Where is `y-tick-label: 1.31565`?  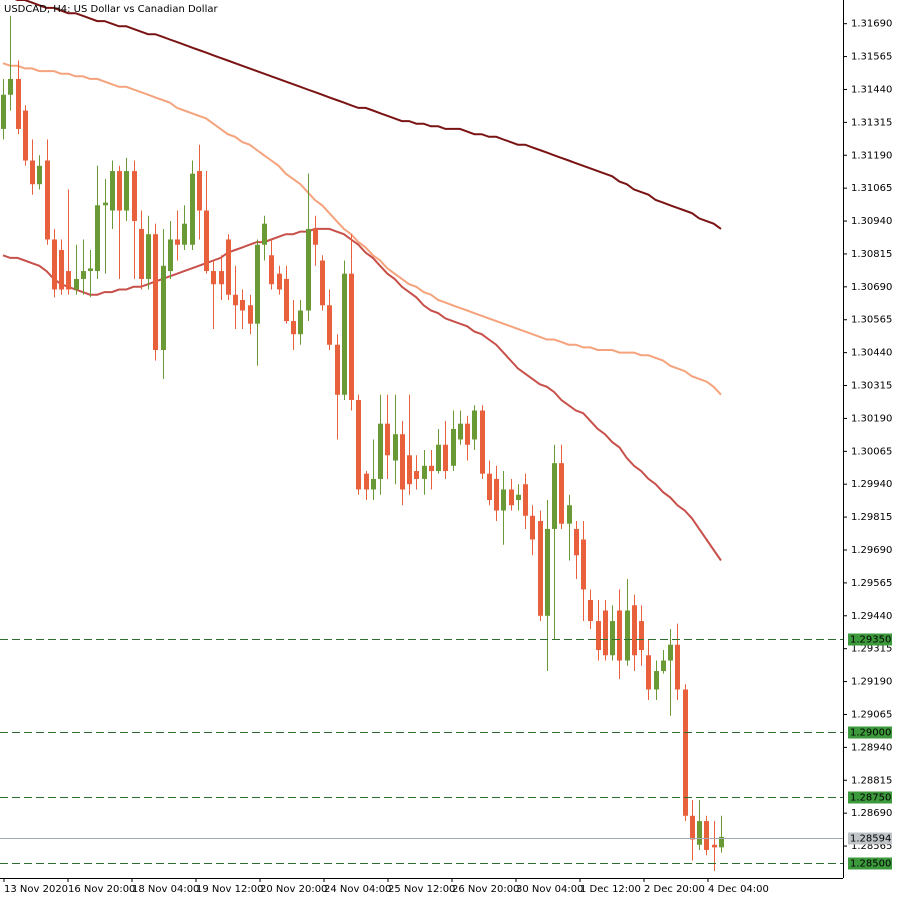 y-tick-label: 1.31565 is located at coordinates (871, 57).